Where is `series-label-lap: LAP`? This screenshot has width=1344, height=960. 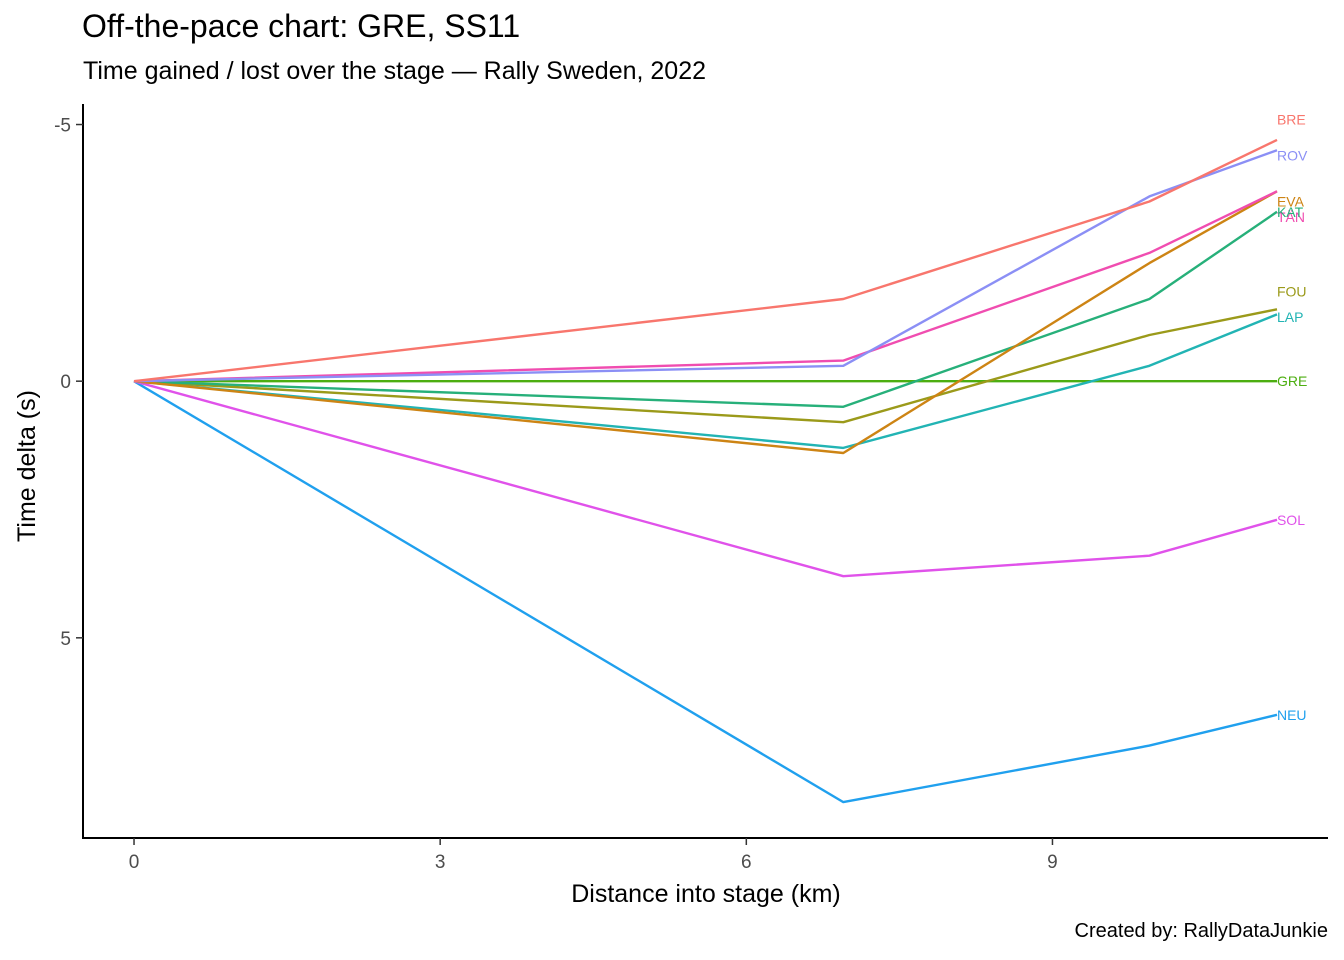
series-label-lap: LAP is located at coordinates (1290, 317).